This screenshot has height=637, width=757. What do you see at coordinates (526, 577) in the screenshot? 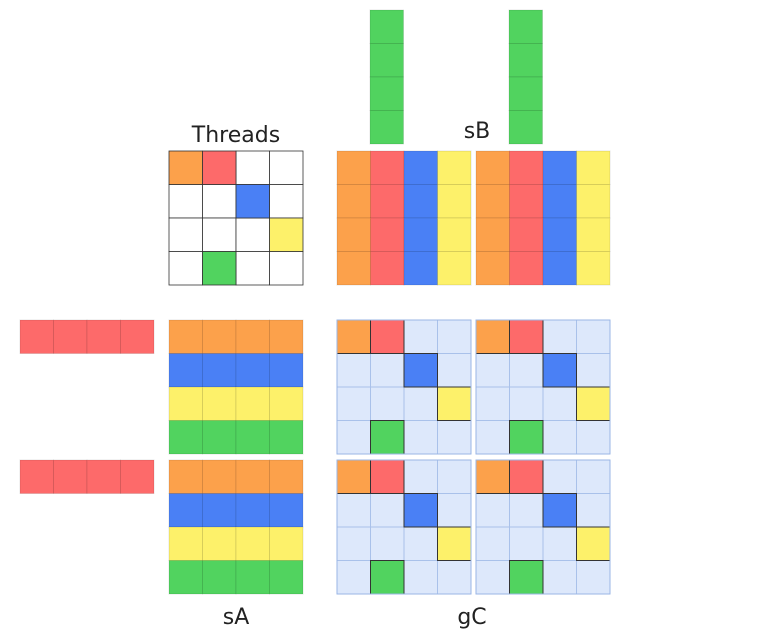
I see `gc-tile-2-2-cell-green` at bounding box center [526, 577].